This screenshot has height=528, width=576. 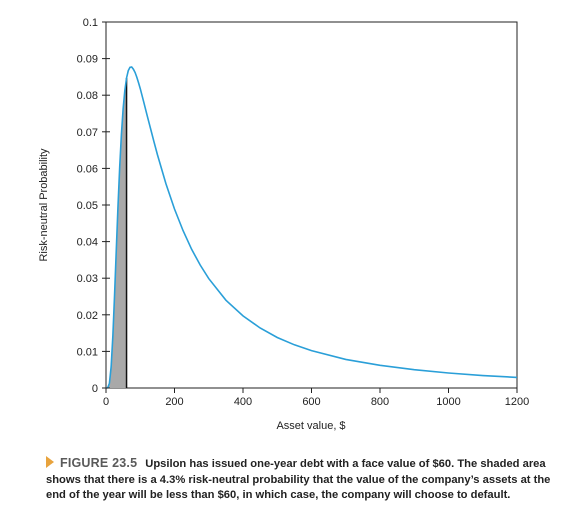 I want to click on y-tick-label: 0.08, so click(x=87, y=96).